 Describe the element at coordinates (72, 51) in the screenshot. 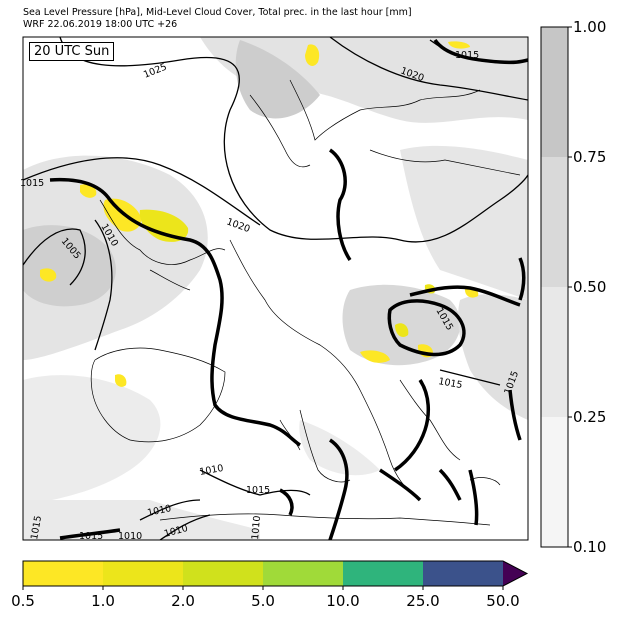

I see `time-badge: 20 UTC Sun` at that location.